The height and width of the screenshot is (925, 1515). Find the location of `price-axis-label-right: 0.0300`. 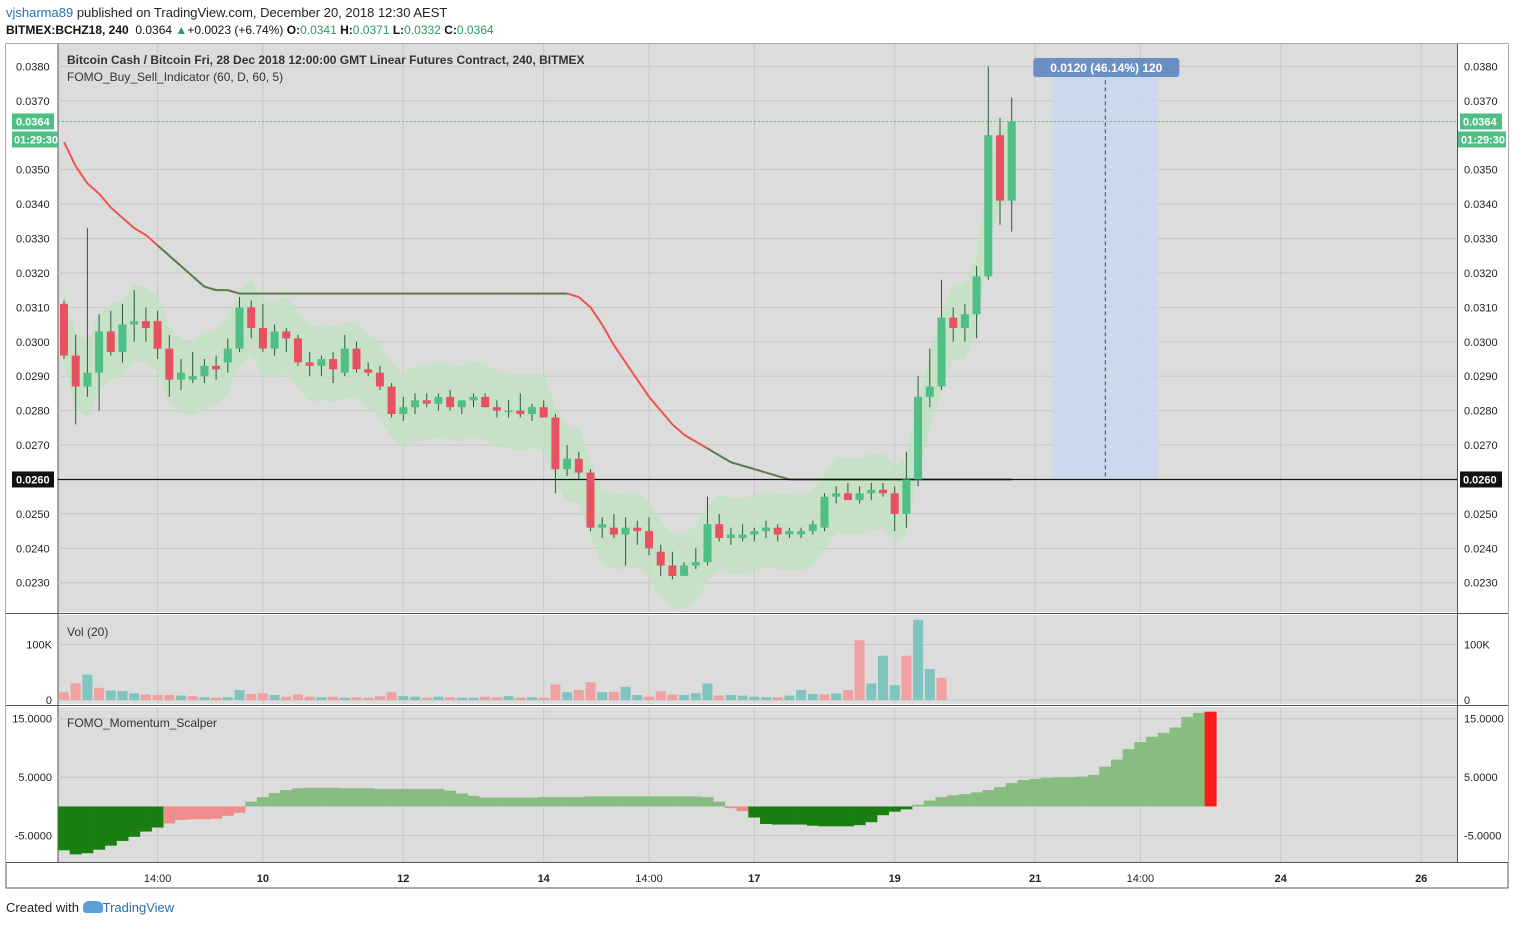

price-axis-label-right: 0.0300 is located at coordinates (1481, 343).